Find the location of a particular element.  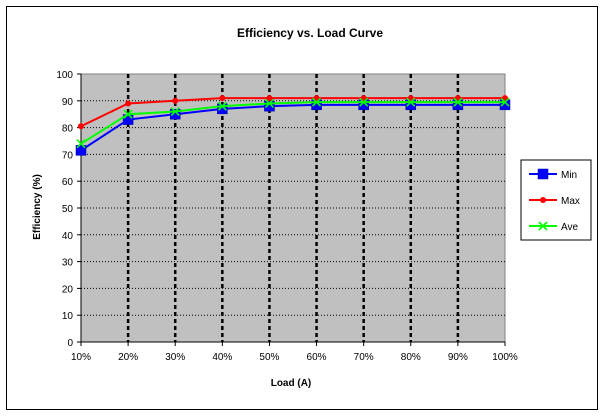

x-tick-label: 50% is located at coordinates (269, 357).